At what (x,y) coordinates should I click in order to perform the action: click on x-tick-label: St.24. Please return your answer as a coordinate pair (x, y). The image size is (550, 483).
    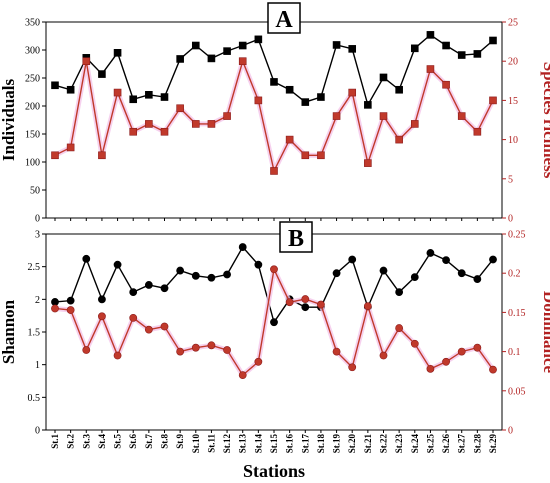
    Looking at the image, I should click on (415, 444).